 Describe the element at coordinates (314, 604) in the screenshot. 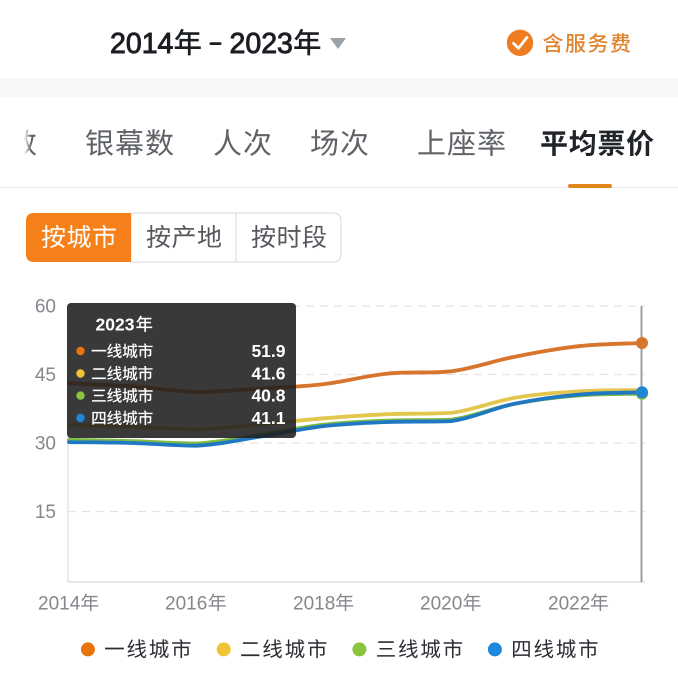

I see `svg-text: 2018` at that location.